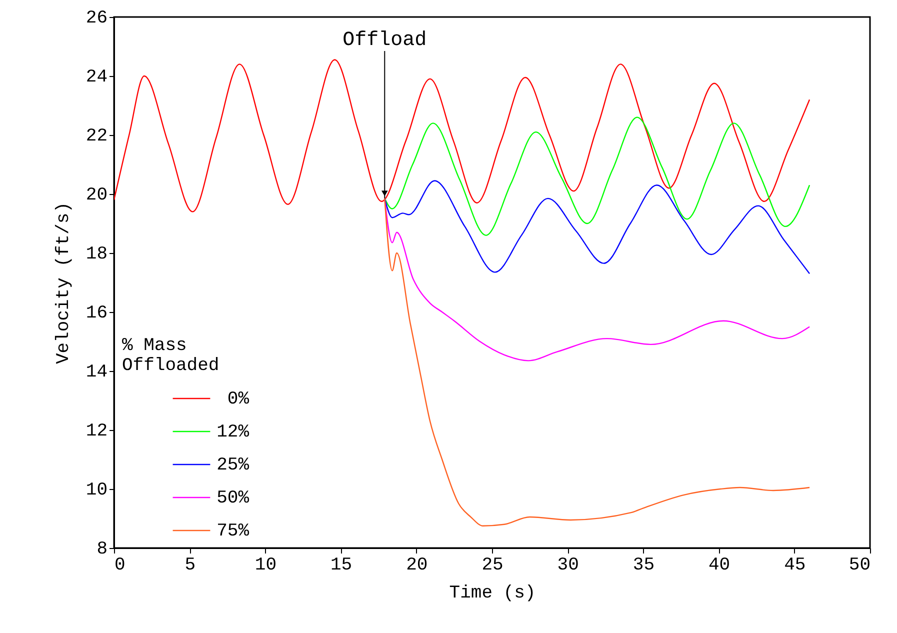 Image resolution: width=897 pixels, height=633 pixels. I want to click on x-tick-label: 20, so click(417, 566).